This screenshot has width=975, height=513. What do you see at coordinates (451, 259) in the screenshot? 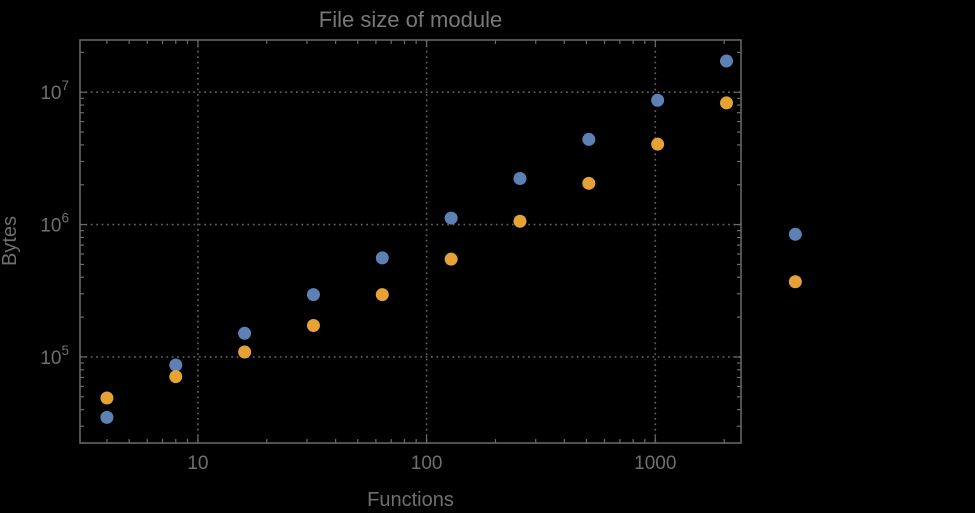
I see `data-point-orange-x128` at bounding box center [451, 259].